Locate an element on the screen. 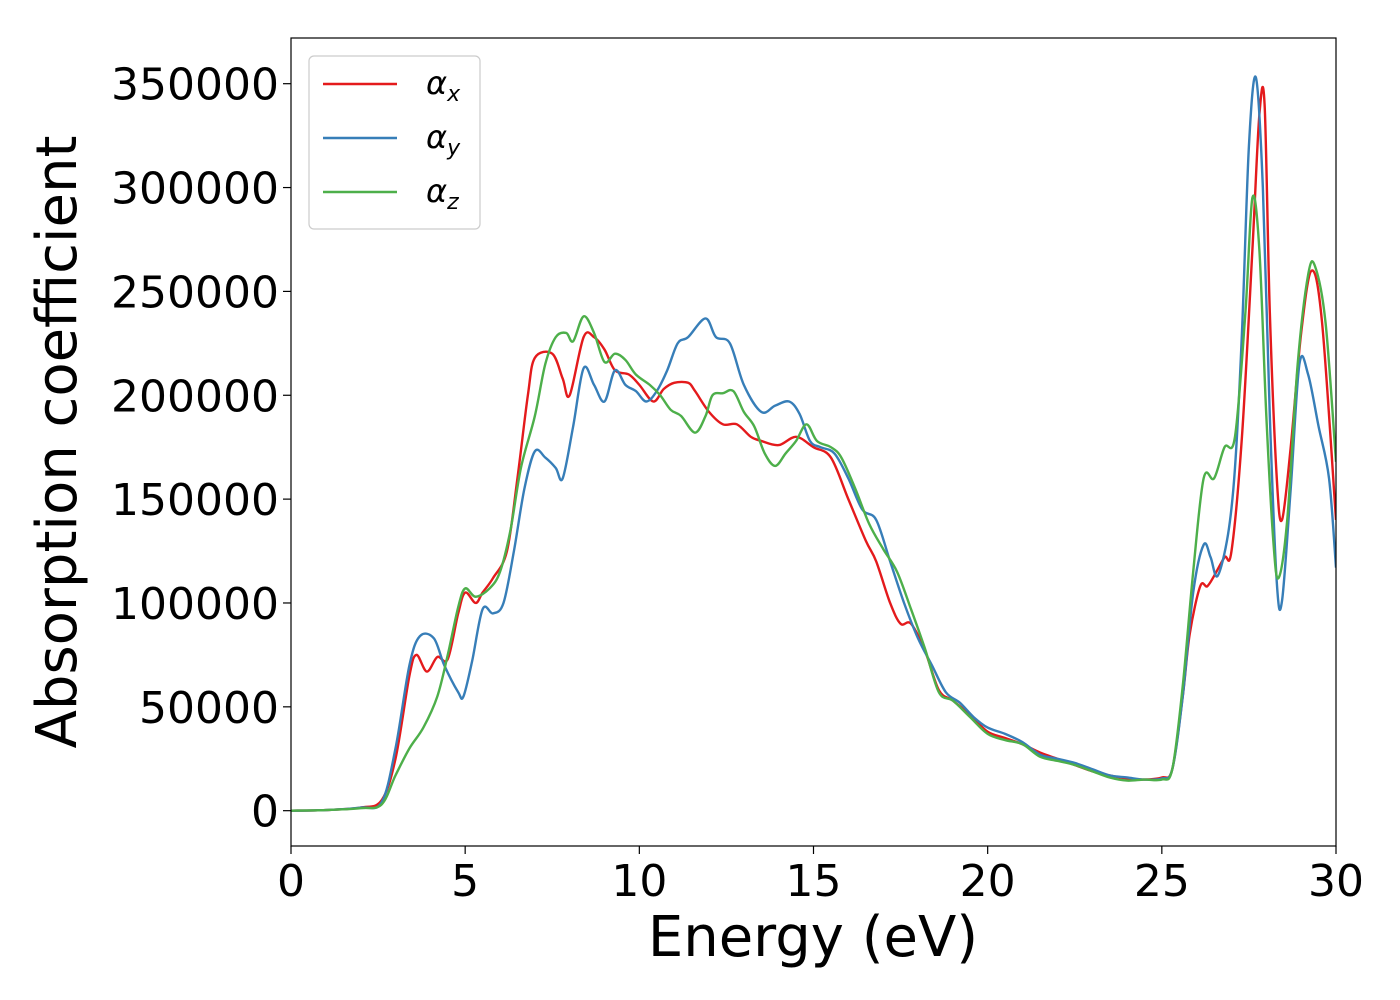 The width and height of the screenshot is (1400, 1000). y-tick-label: 250000 is located at coordinates (195, 292).